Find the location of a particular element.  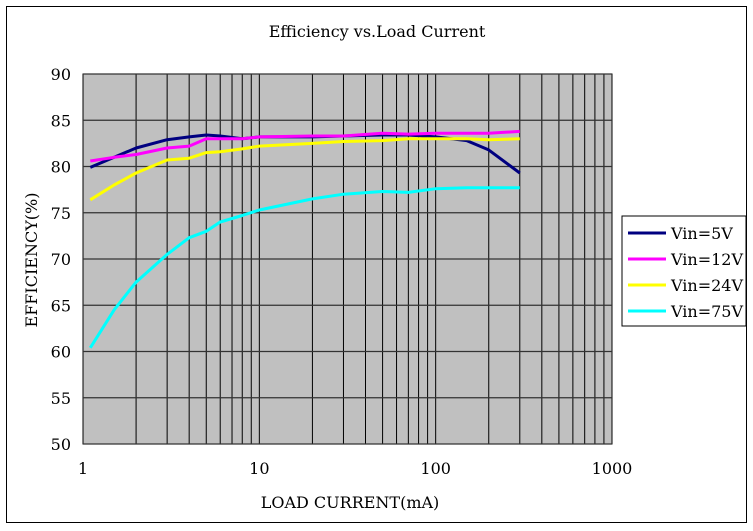

y-tick-label: 85 is located at coordinates (61, 120).